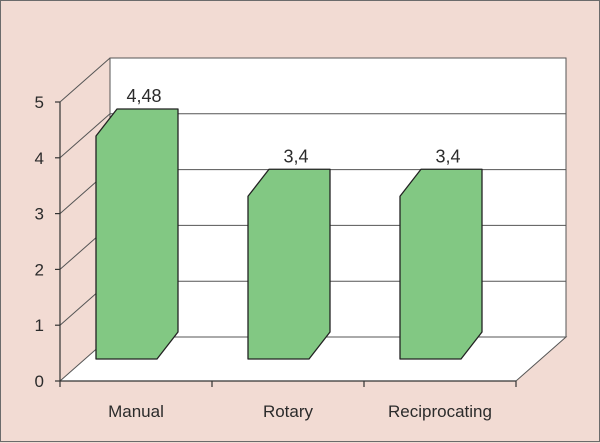 Image resolution: width=600 pixels, height=443 pixels. I want to click on x-tick-label: Manual, so click(136, 411).